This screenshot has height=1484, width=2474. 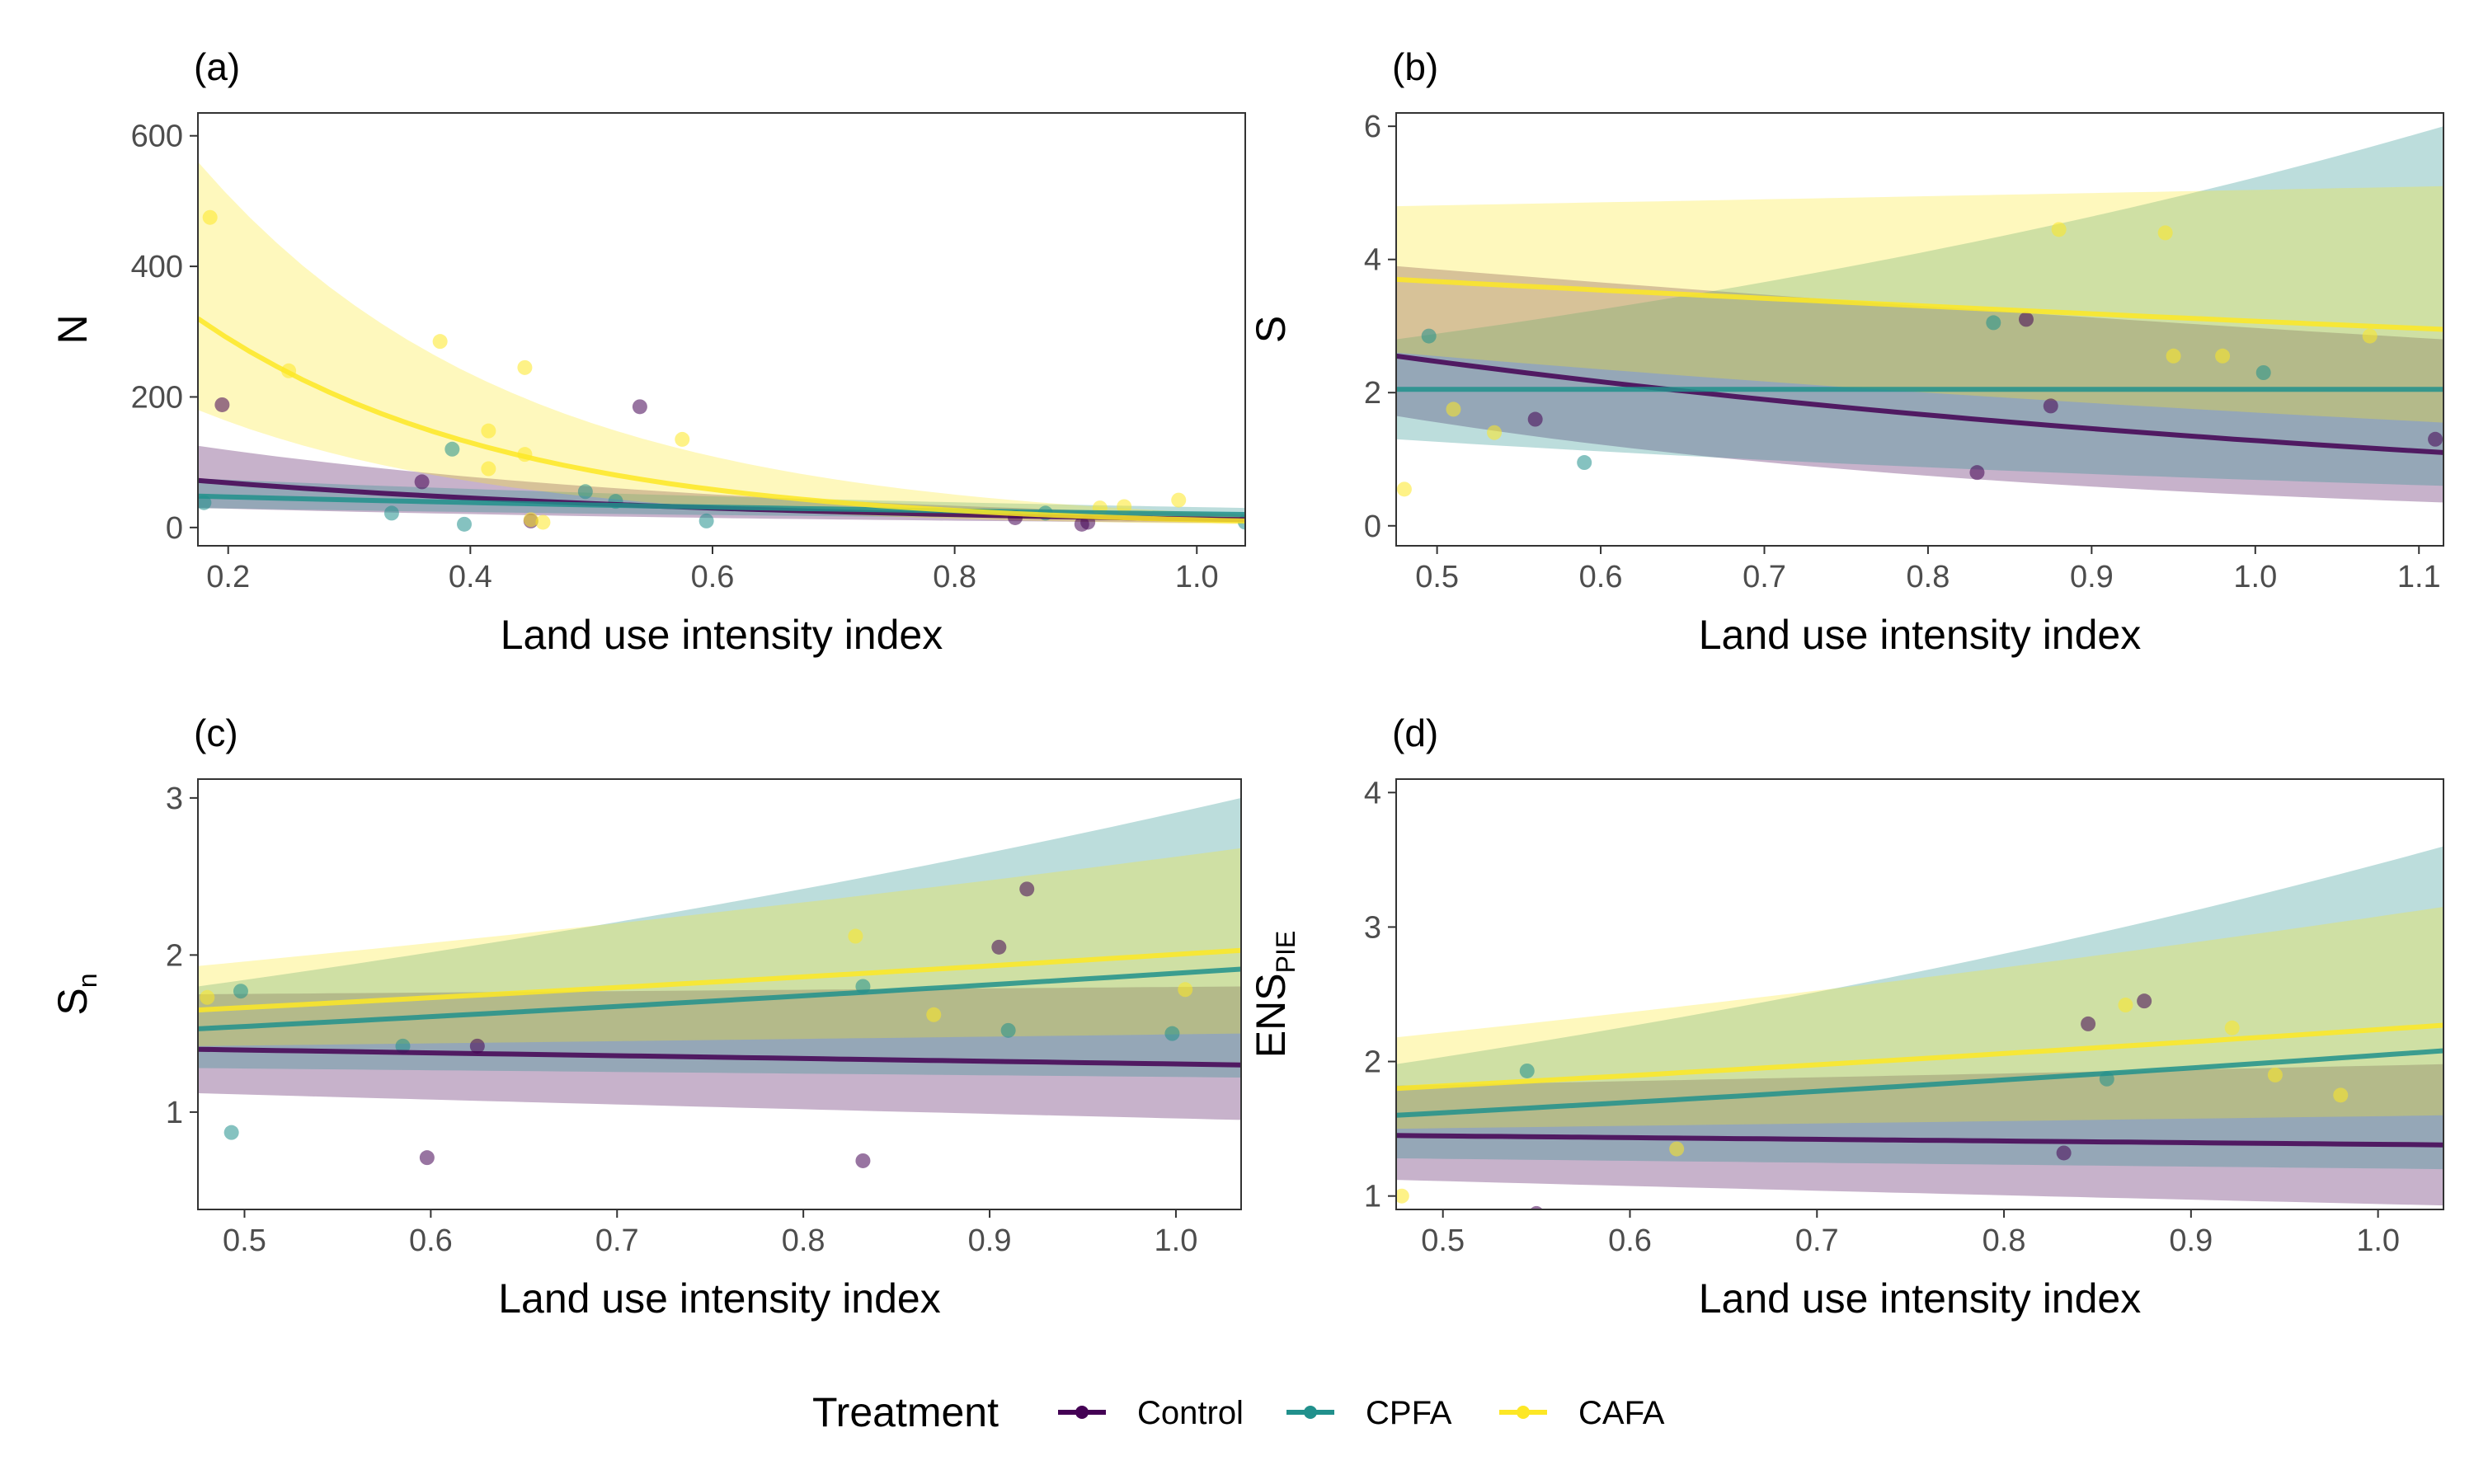 I want to click on y-axis-title: ENSPIE, so click(x=1274, y=994).